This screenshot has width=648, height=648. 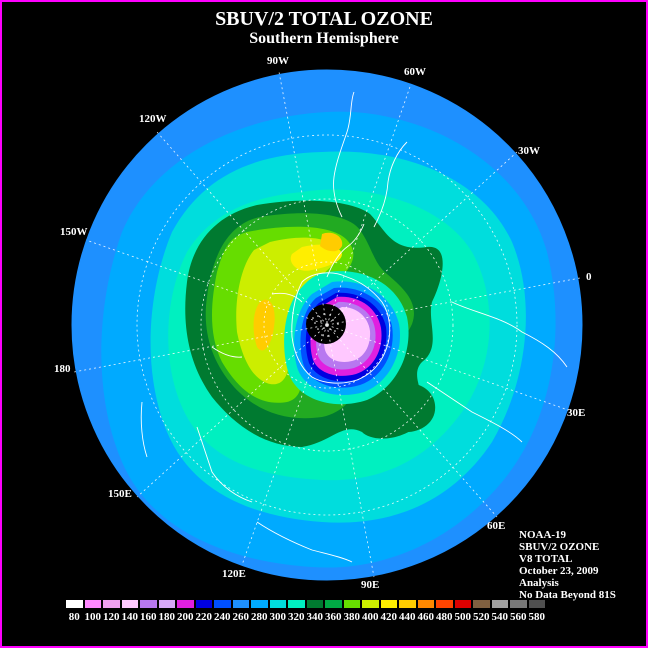 I want to click on colorbar-label-220: 220, so click(x=204, y=617).